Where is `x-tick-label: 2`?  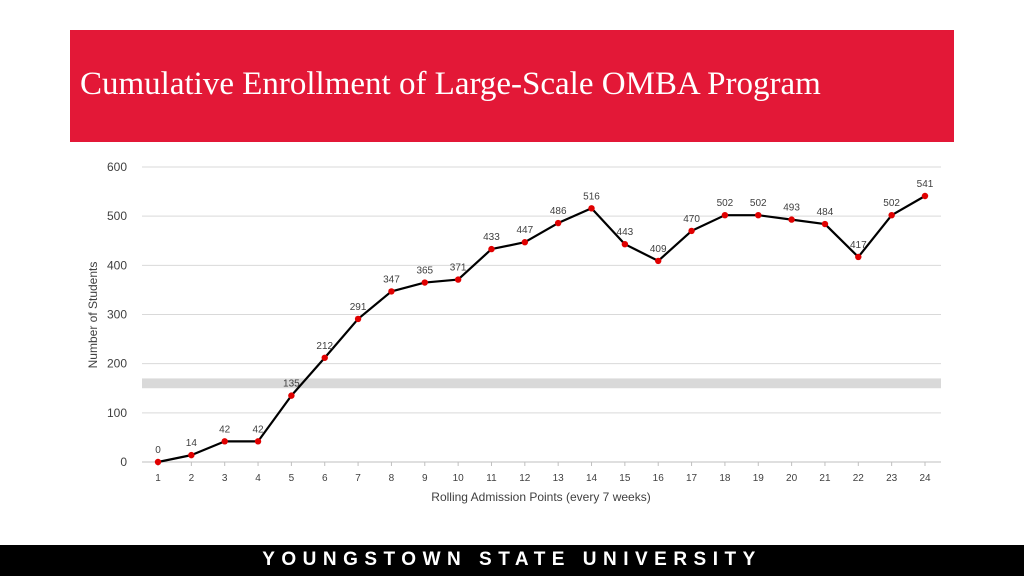 x-tick-label: 2 is located at coordinates (192, 478).